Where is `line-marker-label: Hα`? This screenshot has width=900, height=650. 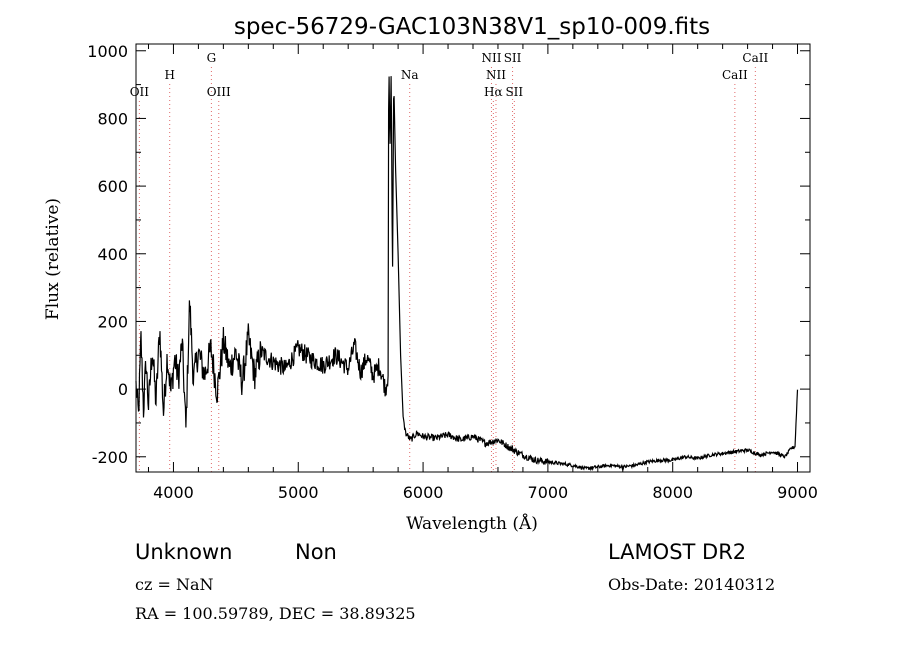 line-marker-label: Hα is located at coordinates (493, 92).